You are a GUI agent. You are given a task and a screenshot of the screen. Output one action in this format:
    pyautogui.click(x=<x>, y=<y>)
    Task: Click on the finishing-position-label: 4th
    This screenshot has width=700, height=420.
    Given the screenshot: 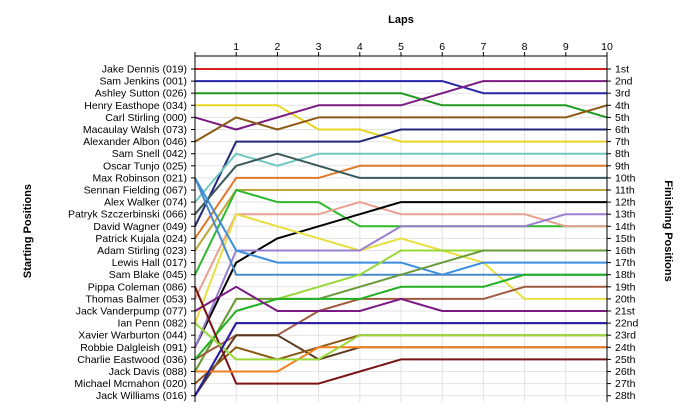 What is the action you would take?
    pyautogui.click(x=622, y=106)
    